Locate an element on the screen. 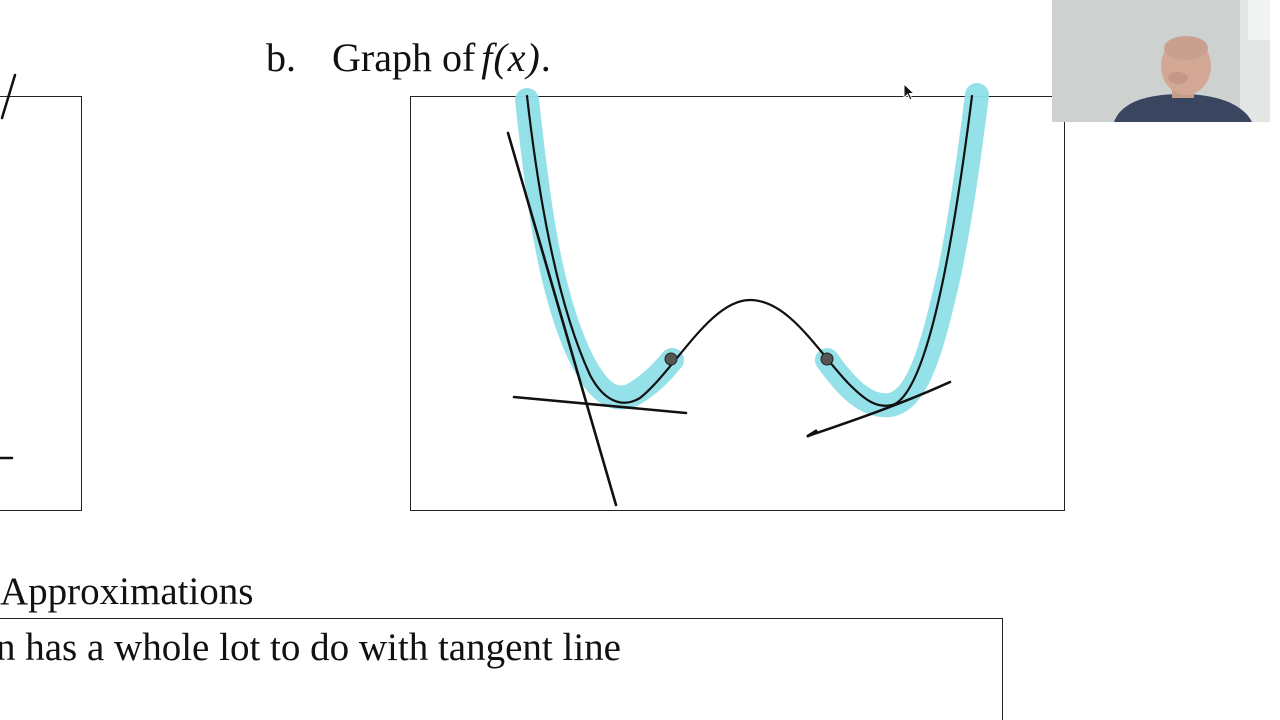 This screenshot has width=1280, height=720. text-box is located at coordinates (501, 669).